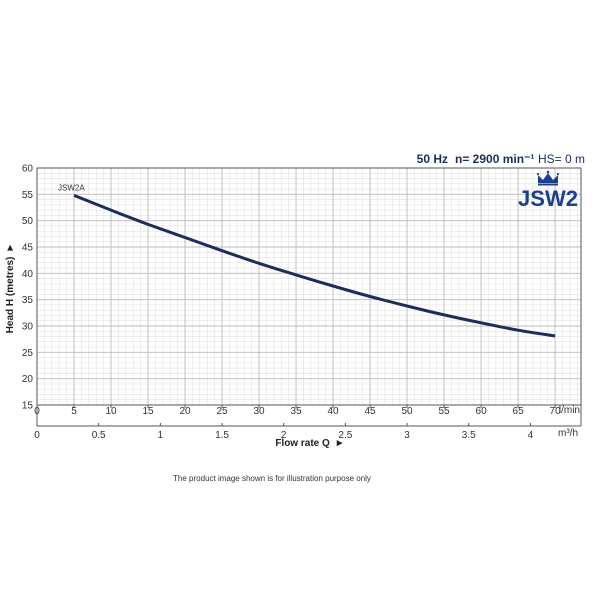  I want to click on x2-tick-label: 3.5, so click(469, 435).